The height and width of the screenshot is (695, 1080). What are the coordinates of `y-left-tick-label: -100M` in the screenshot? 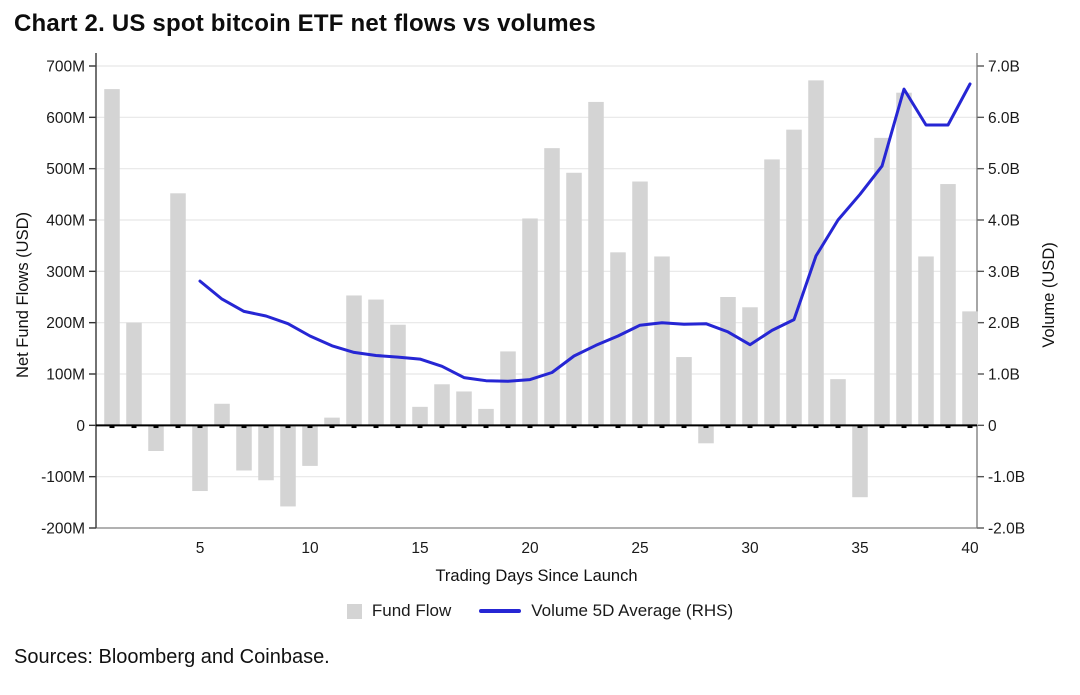 It's located at (63, 477).